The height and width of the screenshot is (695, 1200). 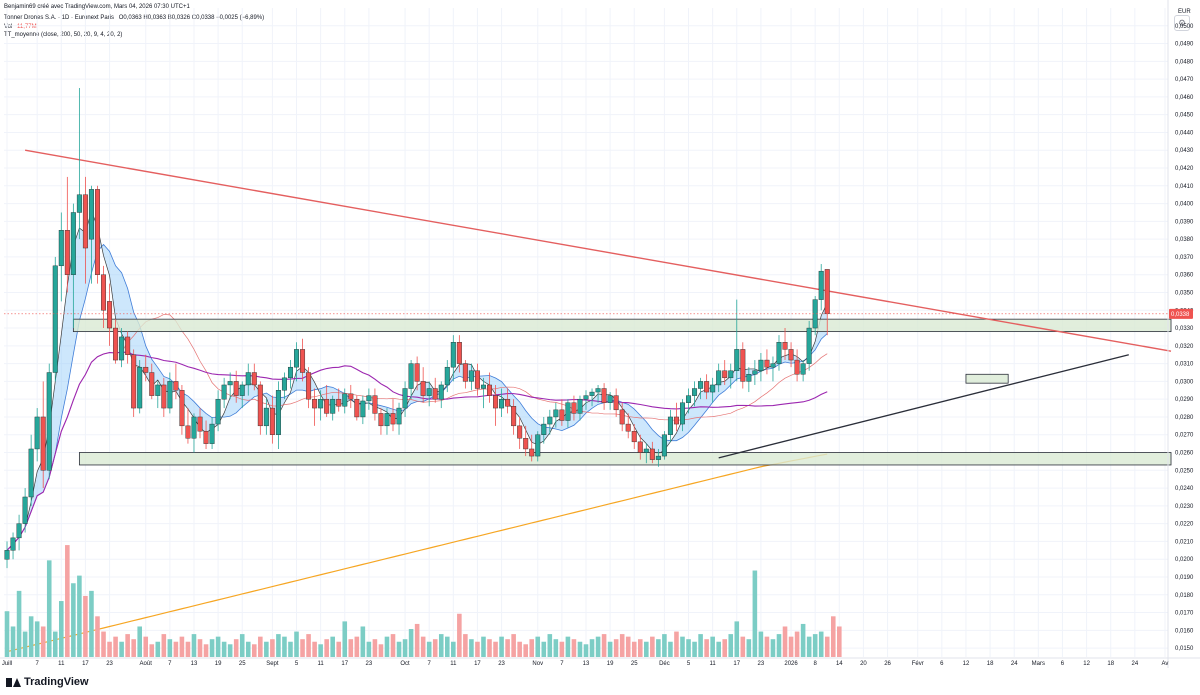 What do you see at coordinates (59, 18) in the screenshot?
I see `symbol-name: Tonner Drones S.A. · 1D · Euronext Paris` at bounding box center [59, 18].